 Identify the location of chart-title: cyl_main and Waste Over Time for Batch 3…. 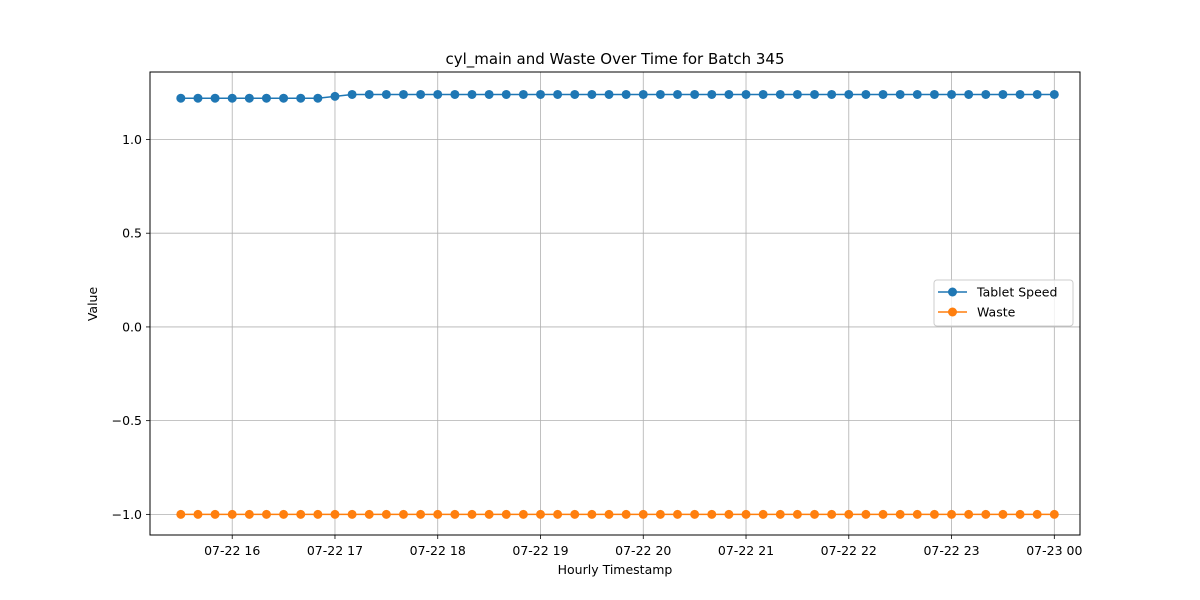
(614, 59).